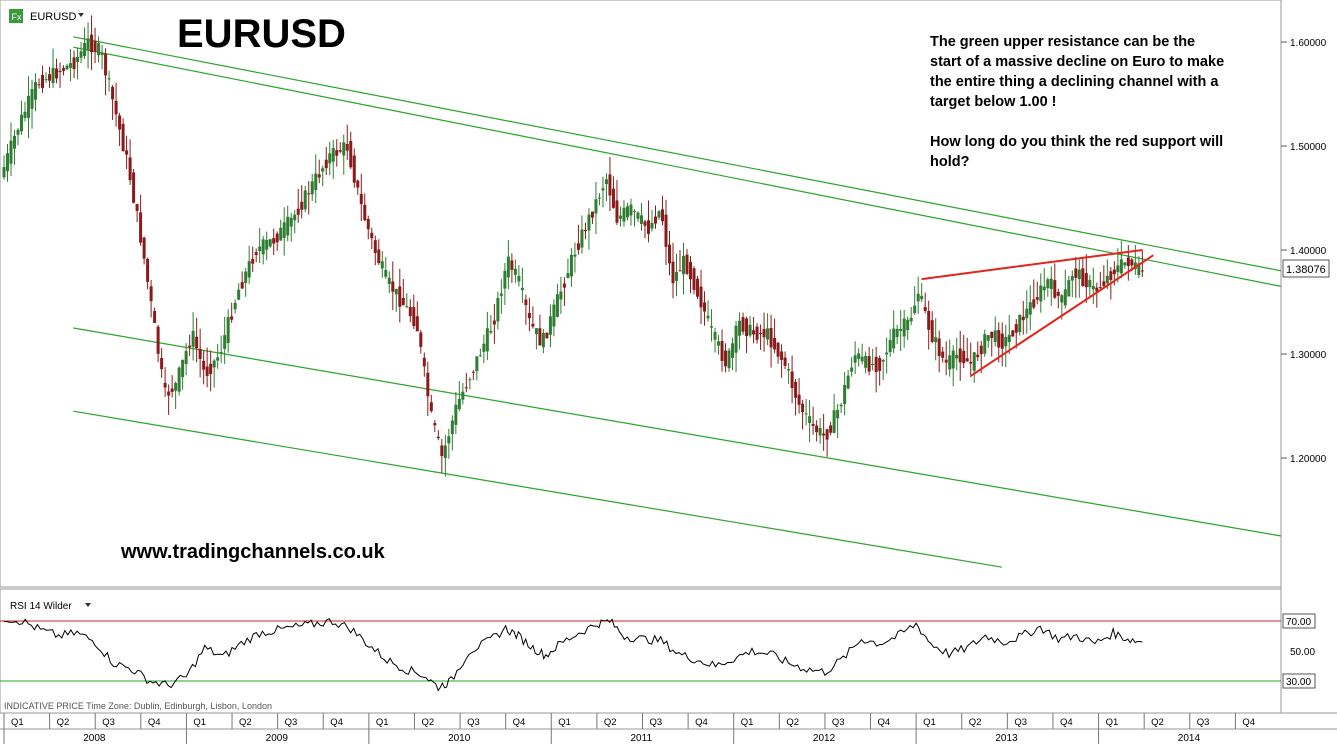 The width and height of the screenshot is (1337, 744). Describe the element at coordinates (537, 489) in the screenshot. I see `green-channel-line` at that location.